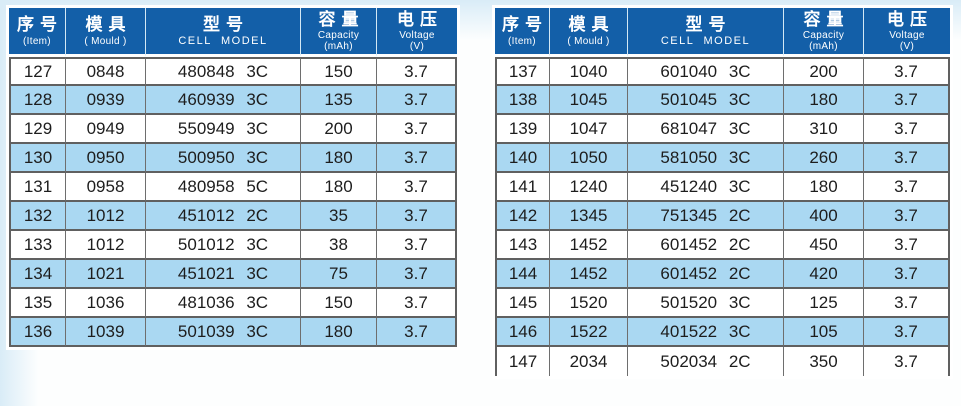 Image resolution: width=961 pixels, height=406 pixels. I want to click on column-header-mould: 模具 ( Mould ), so click(589, 32).